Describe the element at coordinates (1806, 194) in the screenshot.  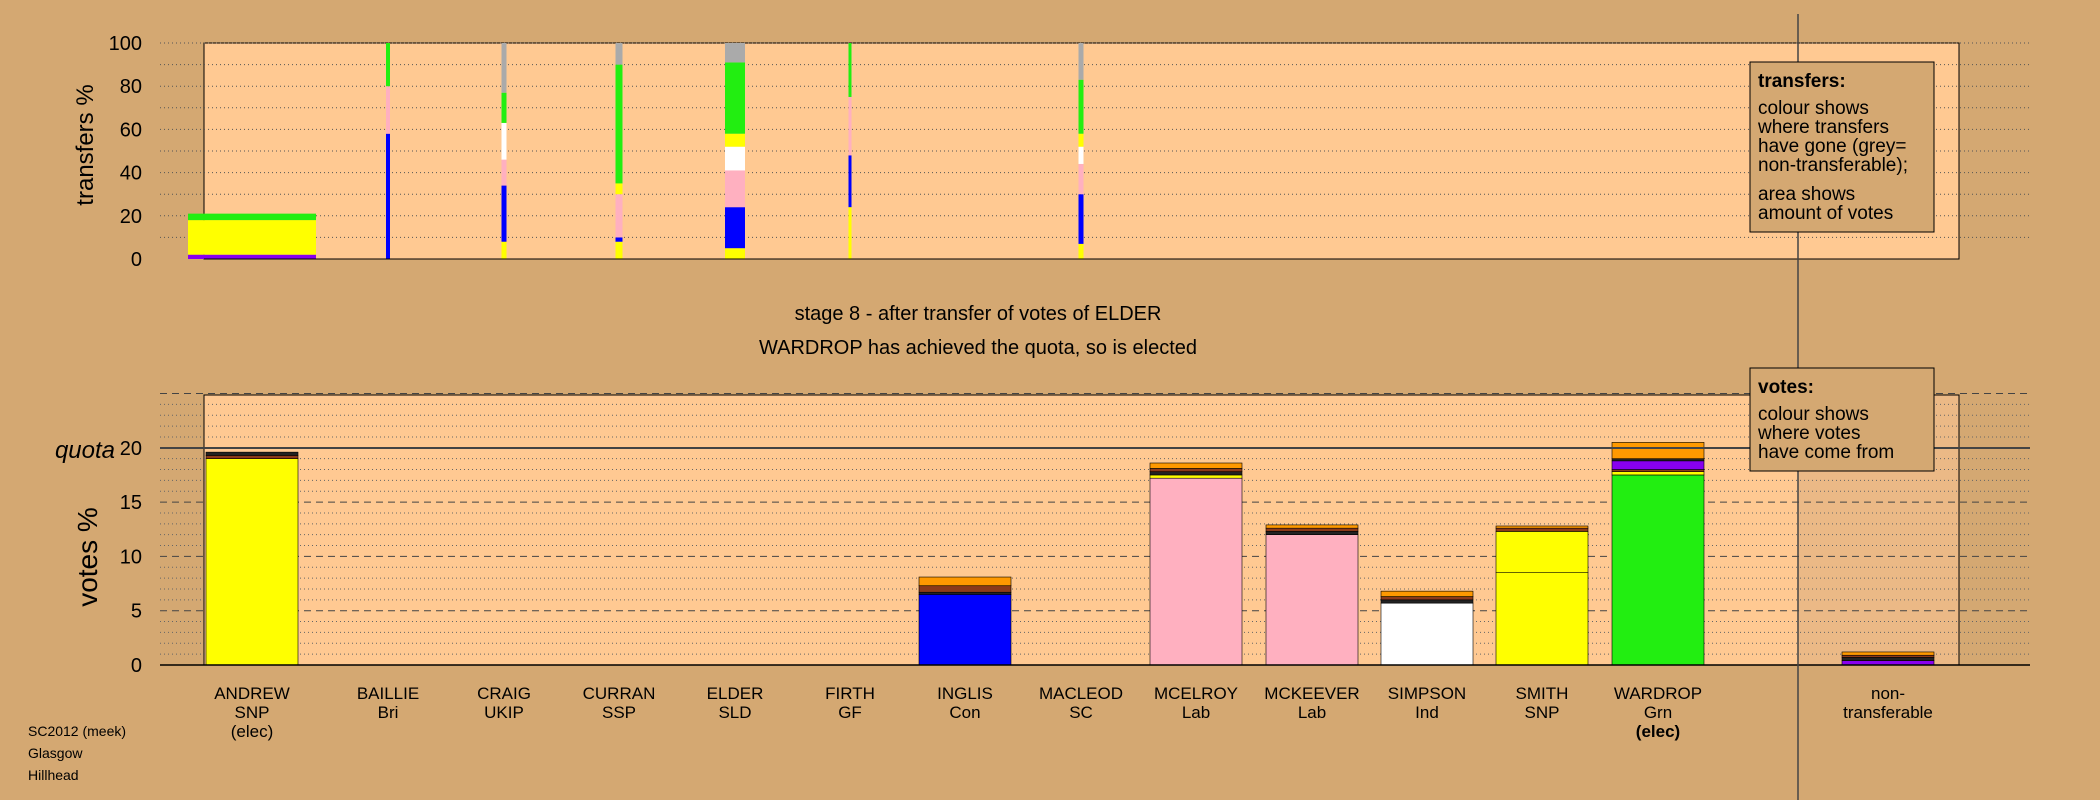
I see `transfers-legend-line: area shows` at that location.